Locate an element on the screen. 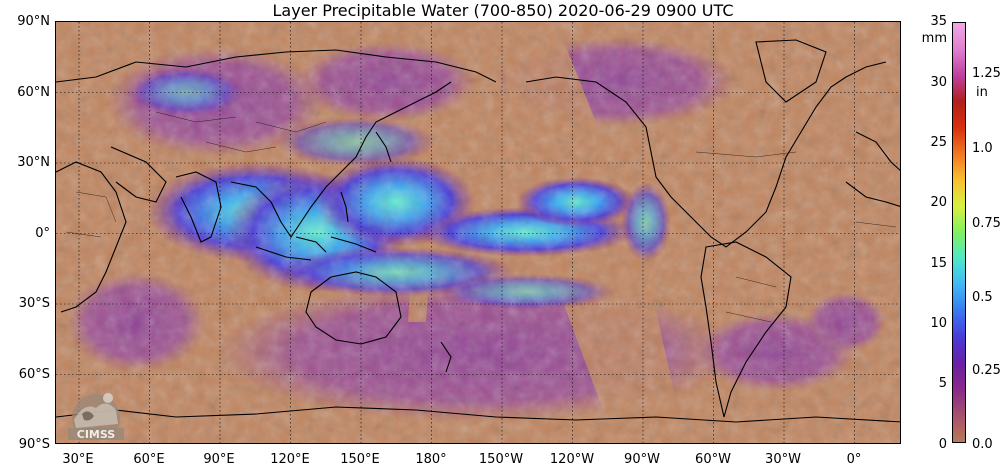 This screenshot has width=1006, height=470. colorbar-mm-tick: 20 is located at coordinates (938, 202).